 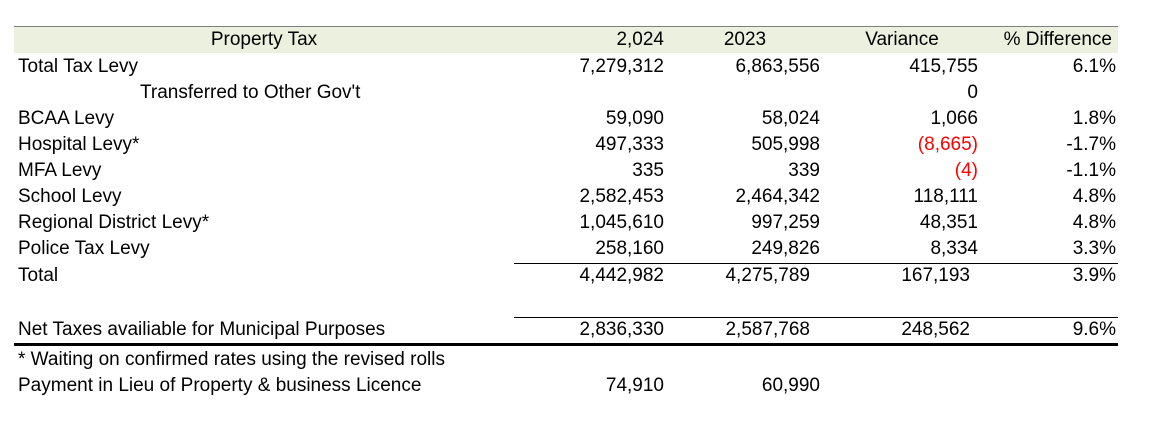 What do you see at coordinates (250, 92) in the screenshot?
I see `row-label: Transferred to Other Gov't` at bounding box center [250, 92].